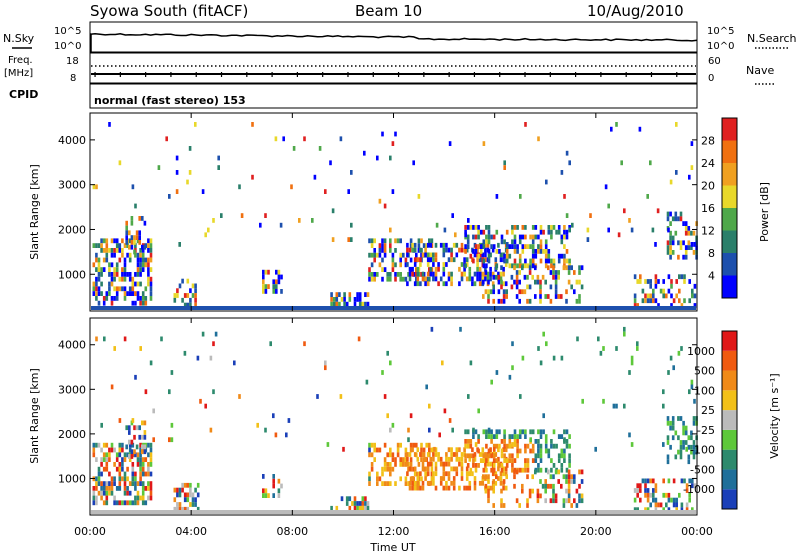 The width and height of the screenshot is (800, 554). Describe the element at coordinates (720, 31) in the screenshot. I see `nsearch-tick-top: 10^5` at that location.